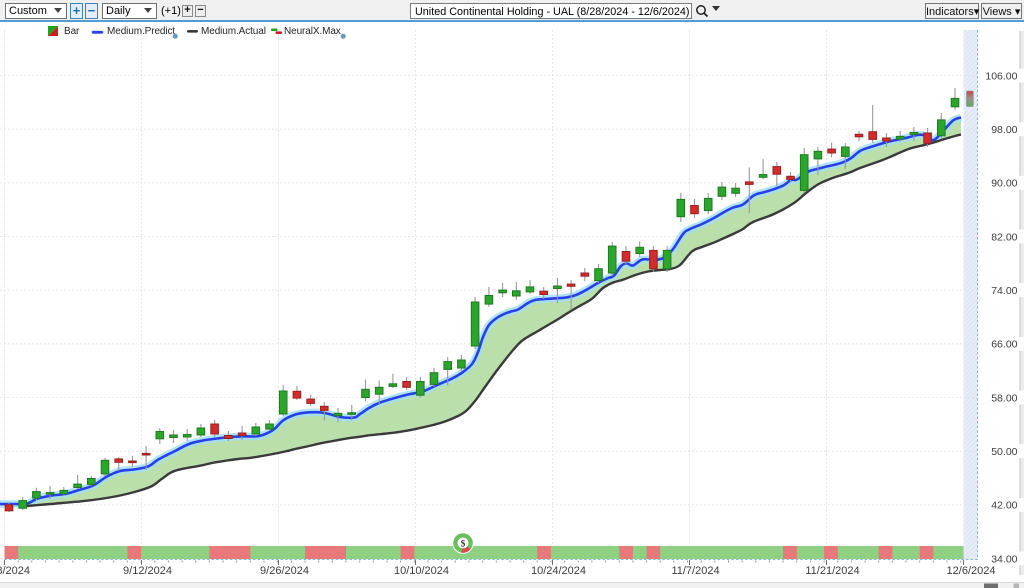 The width and height of the screenshot is (1024, 588). What do you see at coordinates (1004, 184) in the screenshot?
I see `svg-text: 90.00` at bounding box center [1004, 184].